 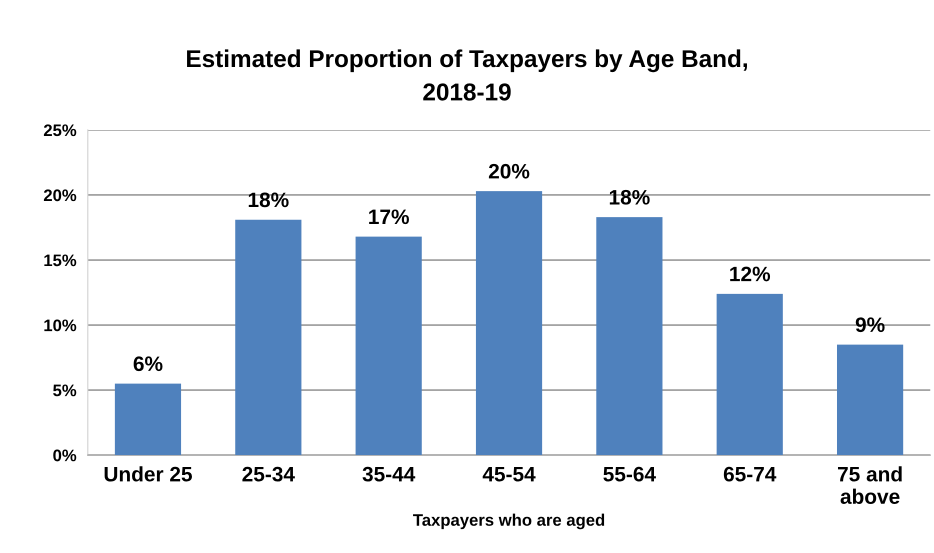 What do you see at coordinates (389, 216) in the screenshot?
I see `data-label: 17%` at bounding box center [389, 216].